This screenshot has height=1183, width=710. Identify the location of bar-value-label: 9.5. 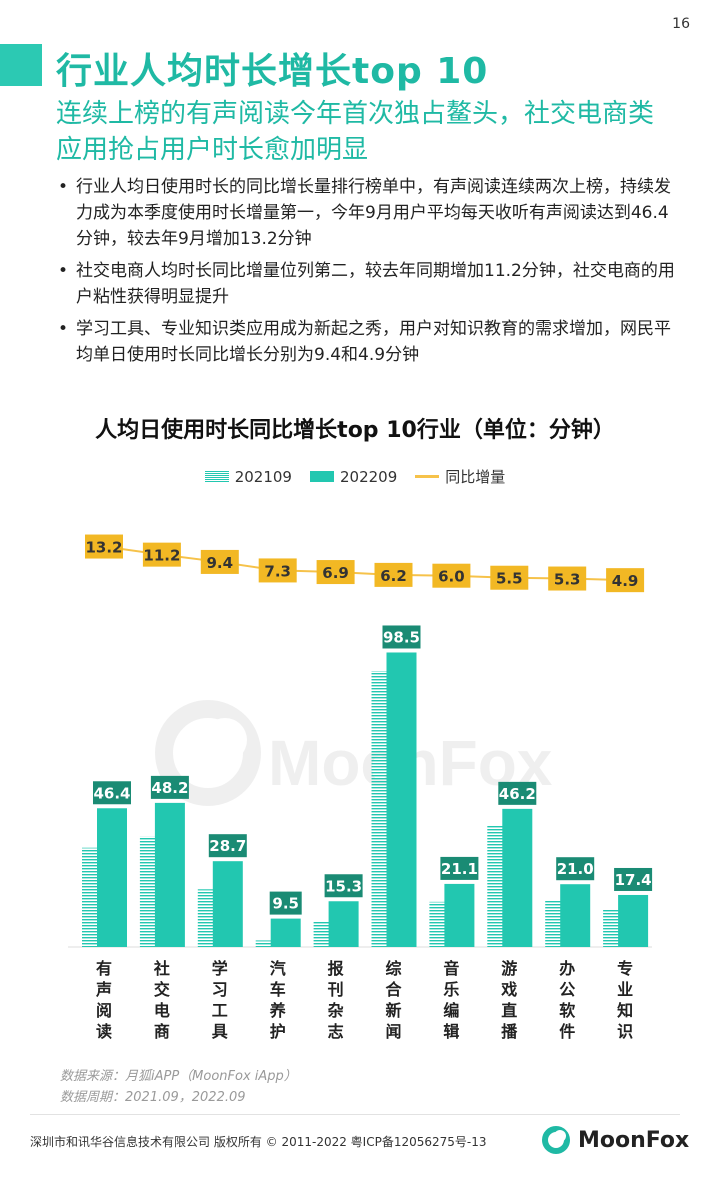
(285, 904).